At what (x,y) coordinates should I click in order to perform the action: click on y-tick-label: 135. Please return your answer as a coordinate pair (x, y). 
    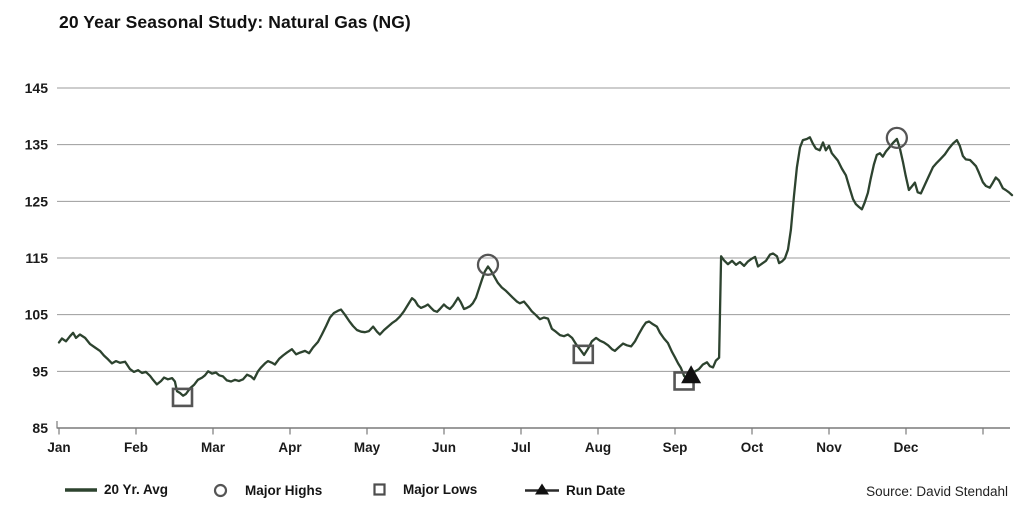
    Looking at the image, I should click on (37, 145).